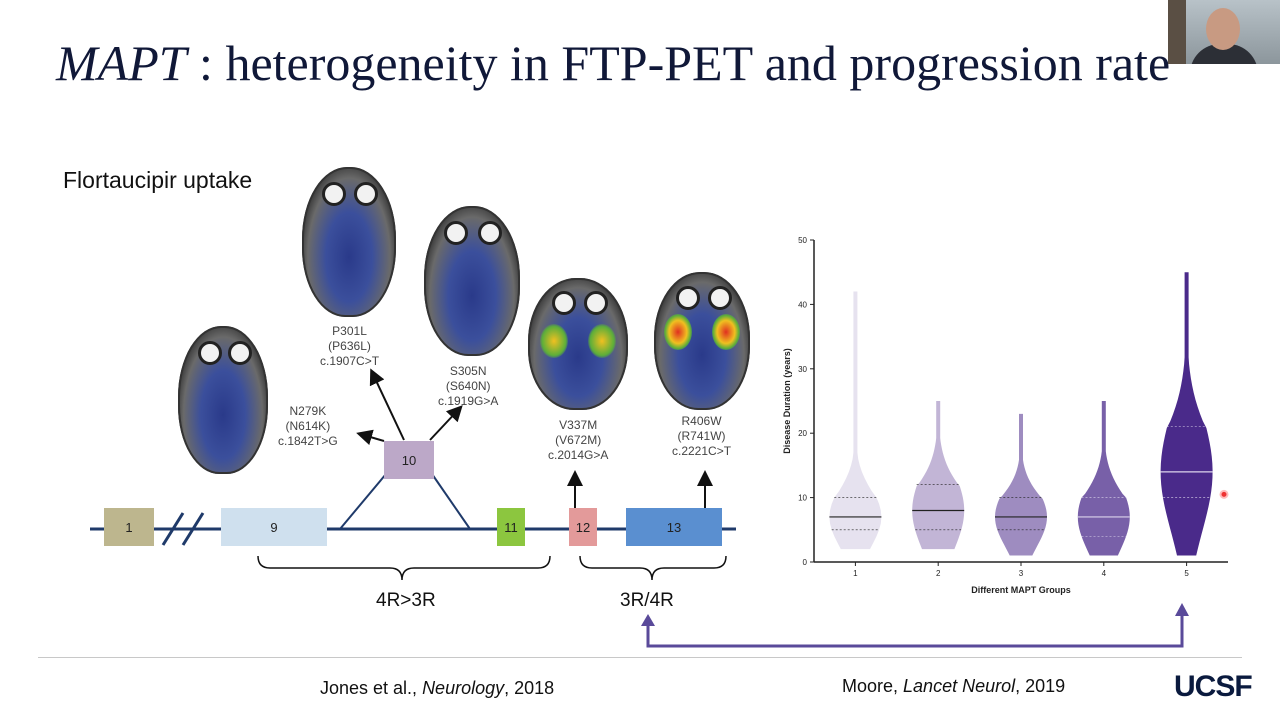 The image size is (1280, 720). Describe the element at coordinates (472, 281) in the screenshot. I see `brain-image-s305n` at that location.